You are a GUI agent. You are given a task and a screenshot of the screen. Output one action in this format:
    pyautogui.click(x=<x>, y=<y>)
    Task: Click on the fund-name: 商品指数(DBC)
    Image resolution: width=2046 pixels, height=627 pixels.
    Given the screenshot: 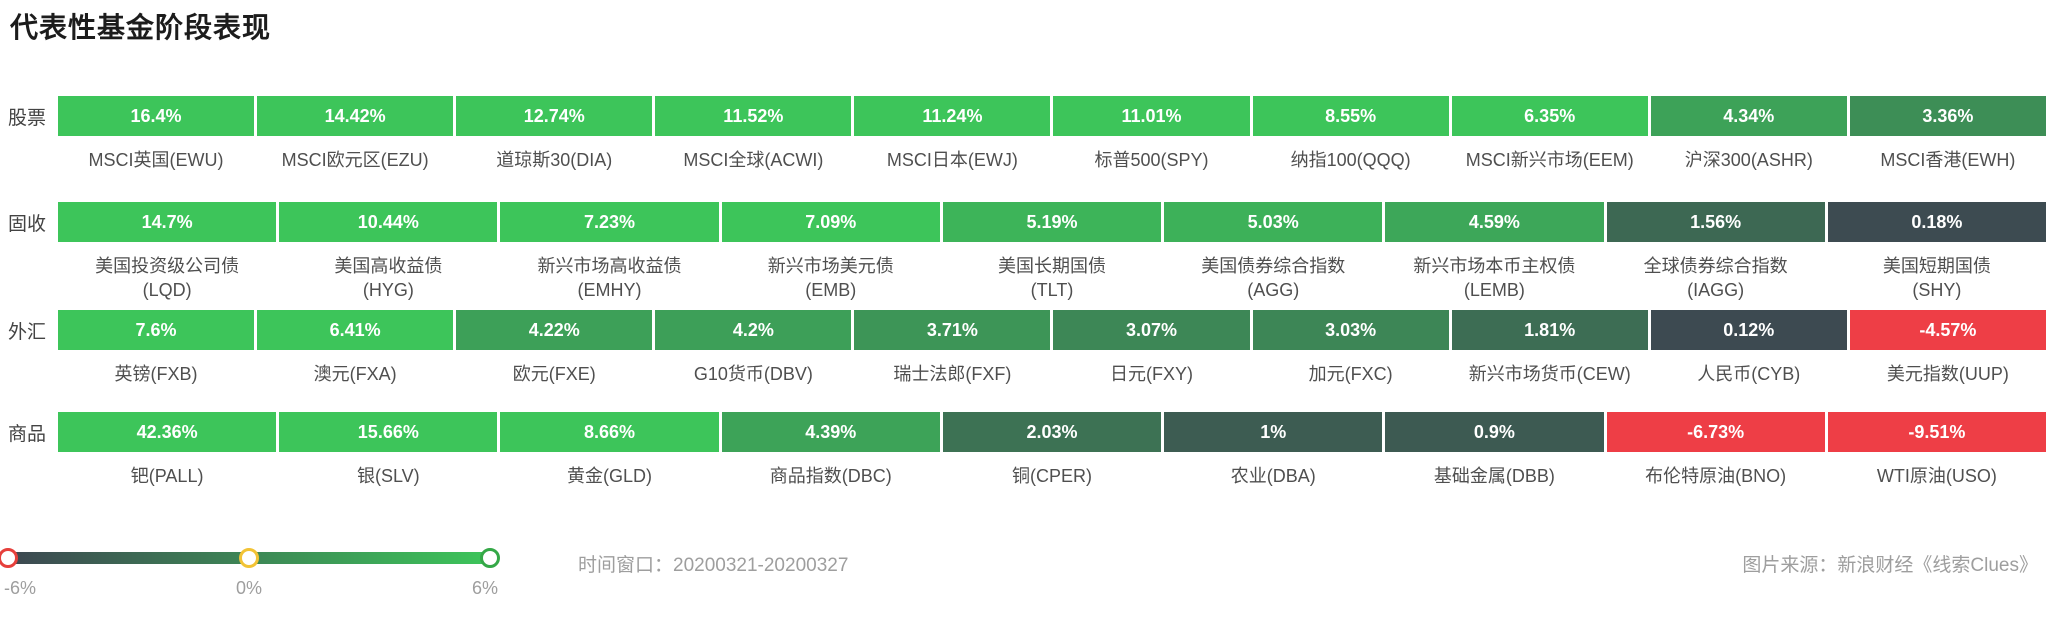 What is the action you would take?
    pyautogui.click(x=831, y=476)
    